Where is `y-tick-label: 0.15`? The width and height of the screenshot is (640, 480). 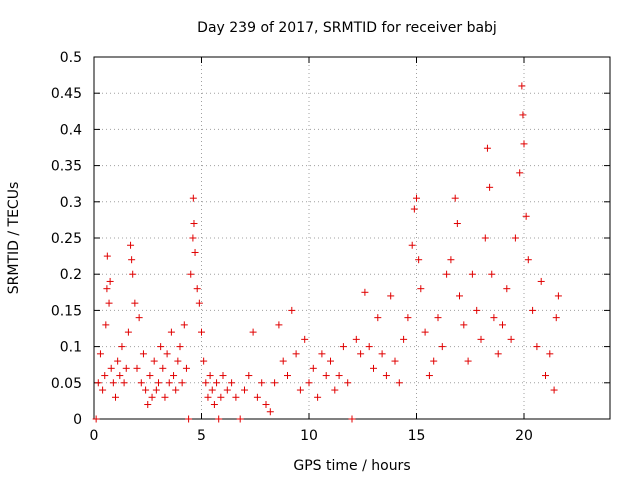 y-tick-label: 0.15 is located at coordinates (66, 311).